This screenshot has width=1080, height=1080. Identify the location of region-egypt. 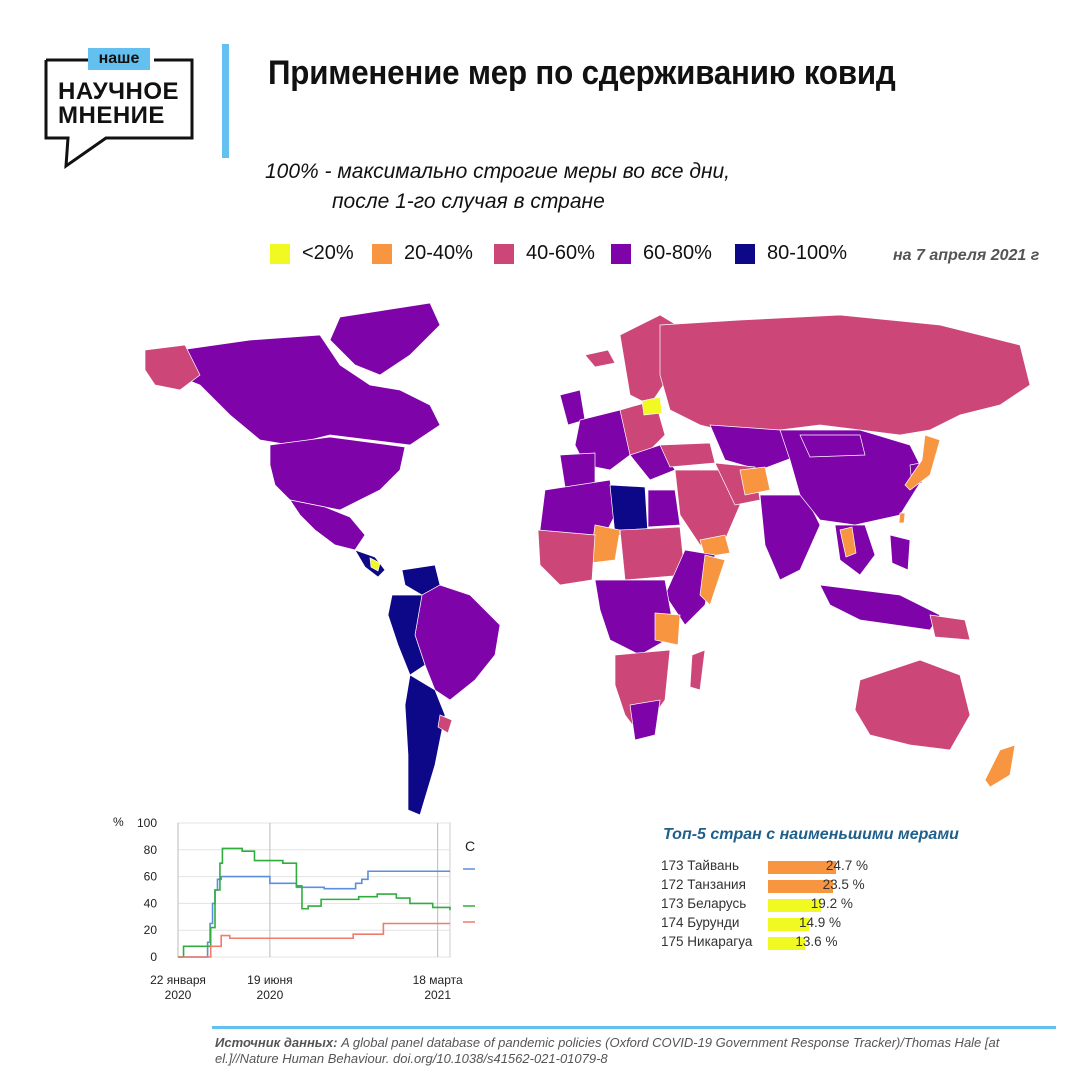
(664, 508).